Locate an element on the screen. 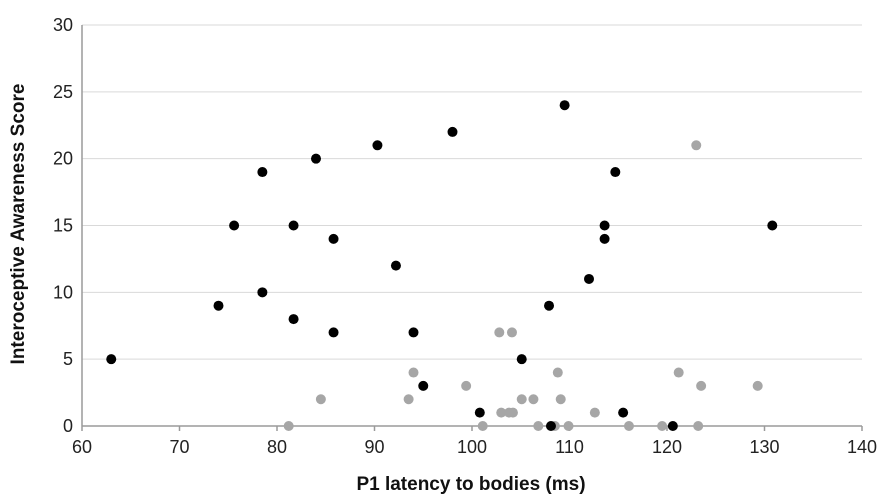  x-axis-title: P1 latency to bodies (ms) is located at coordinates (470, 484).